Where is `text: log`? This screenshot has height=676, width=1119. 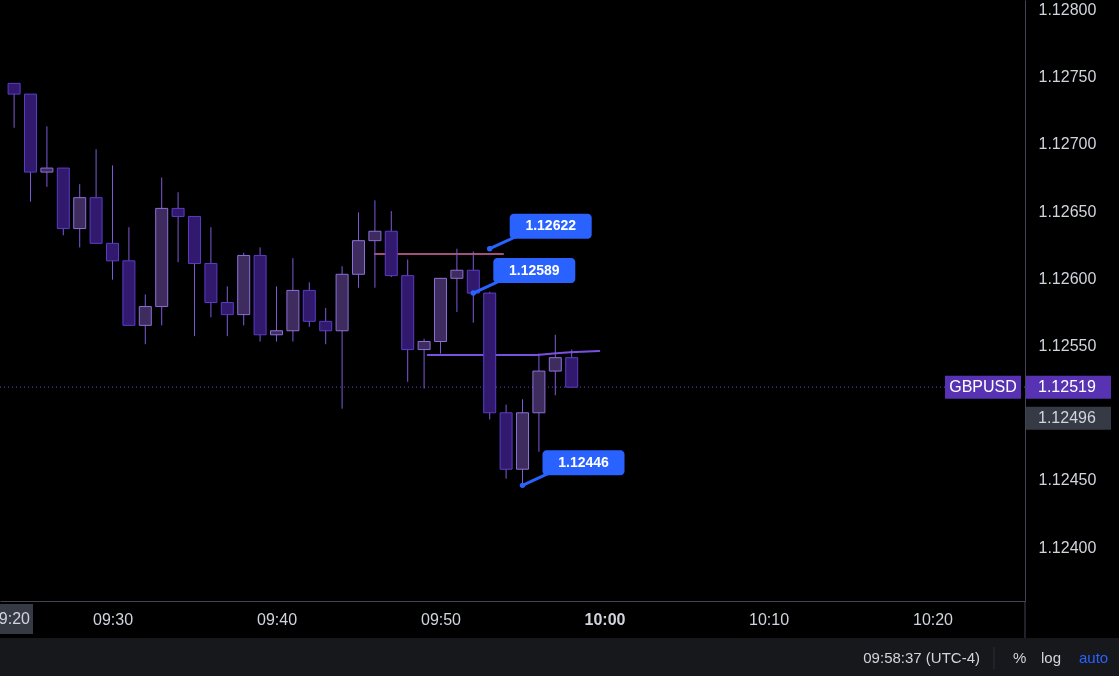
text: log is located at coordinates (1051, 657).